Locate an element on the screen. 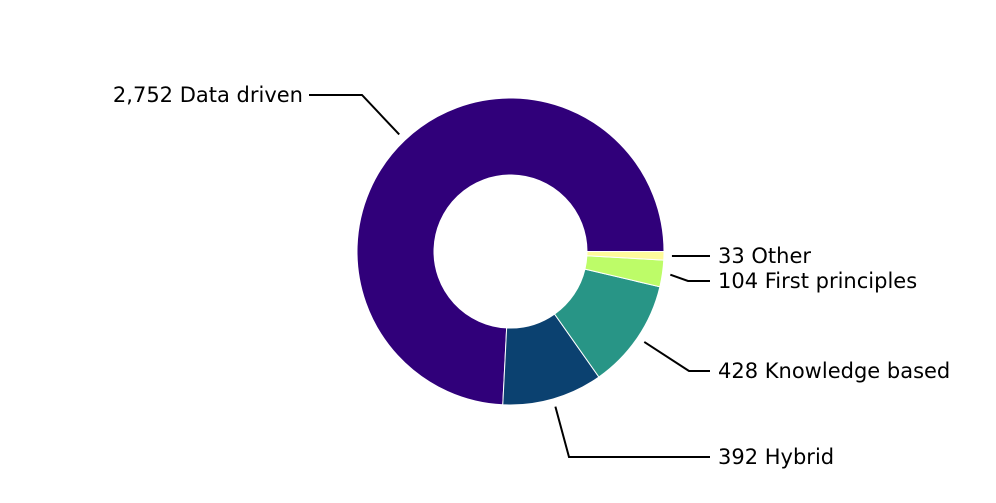 This screenshot has height=503, width=996. label-data-driven: 2,752 Data driven is located at coordinates (208, 95).